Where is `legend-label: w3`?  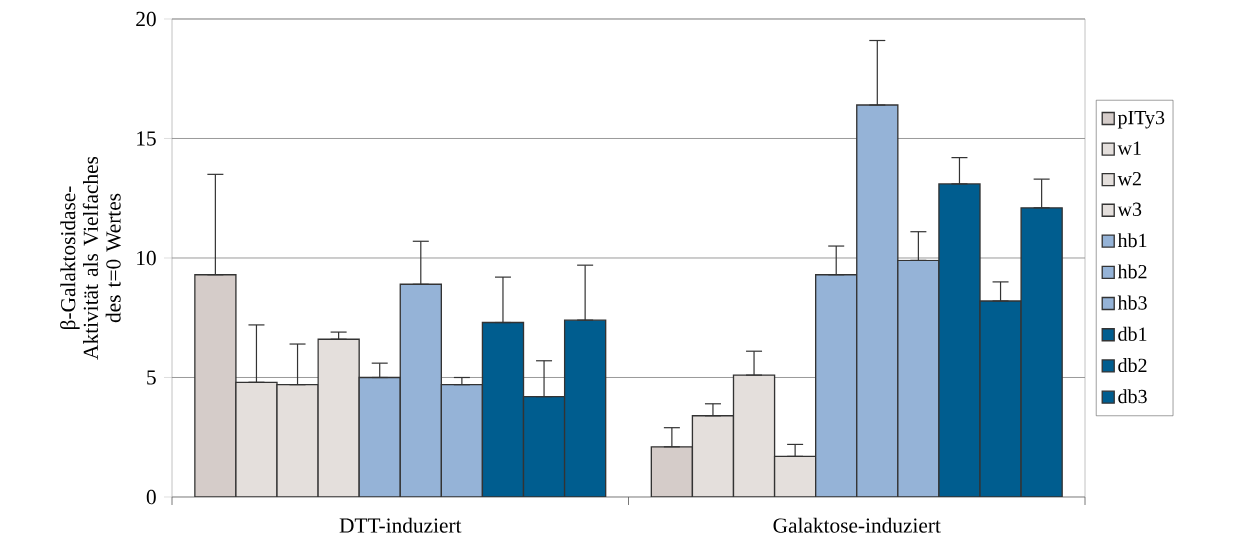 legend-label: w3 is located at coordinates (1129, 209).